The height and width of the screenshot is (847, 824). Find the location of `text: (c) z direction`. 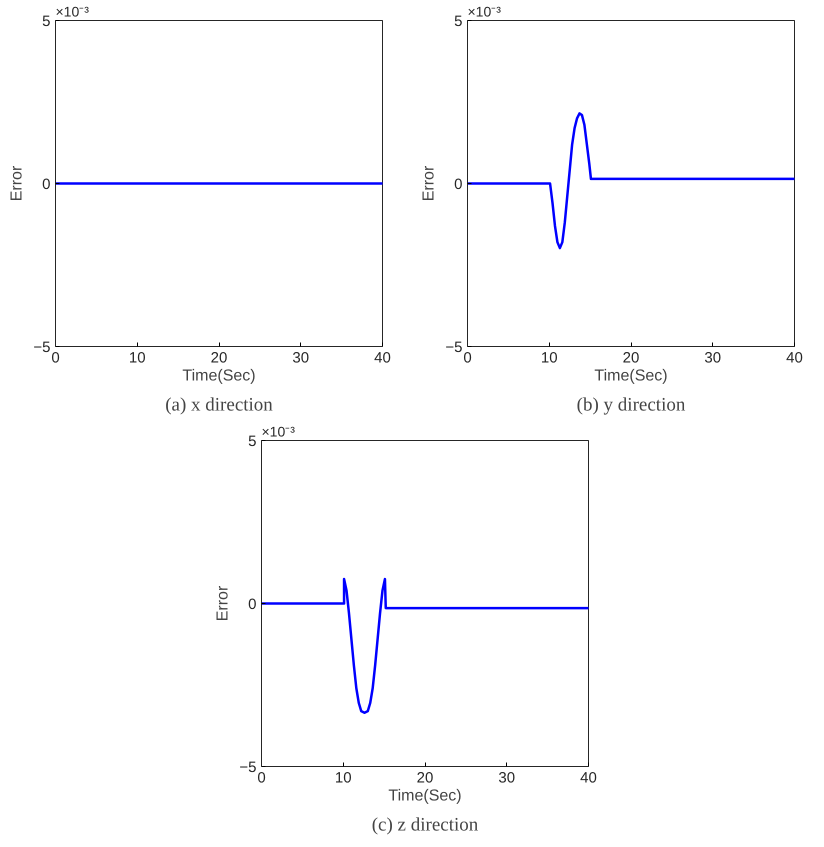

text: (c) z direction is located at coordinates (425, 825).